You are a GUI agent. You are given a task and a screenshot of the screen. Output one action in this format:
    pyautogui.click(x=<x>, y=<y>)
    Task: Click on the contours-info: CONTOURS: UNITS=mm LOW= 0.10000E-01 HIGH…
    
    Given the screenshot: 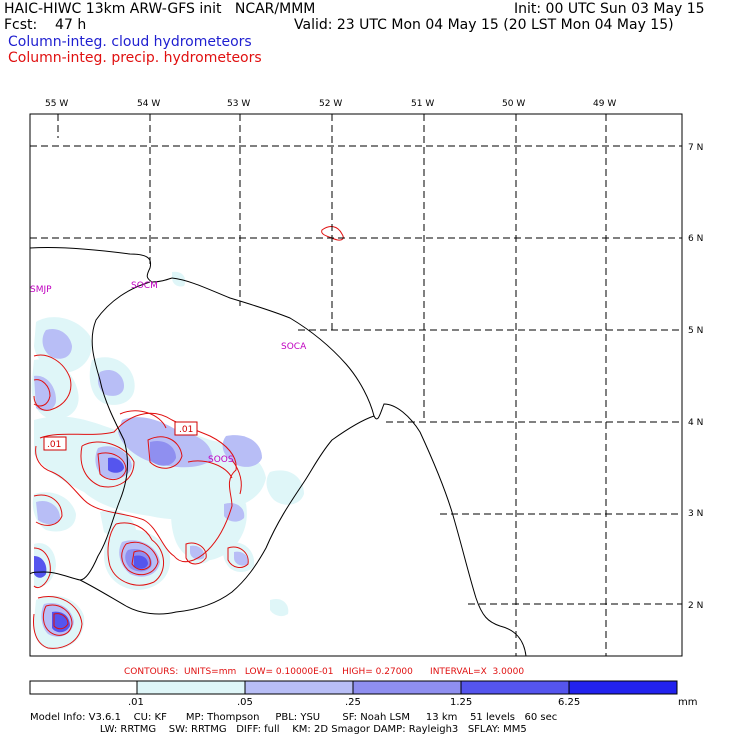 What is the action you would take?
    pyautogui.click(x=324, y=672)
    